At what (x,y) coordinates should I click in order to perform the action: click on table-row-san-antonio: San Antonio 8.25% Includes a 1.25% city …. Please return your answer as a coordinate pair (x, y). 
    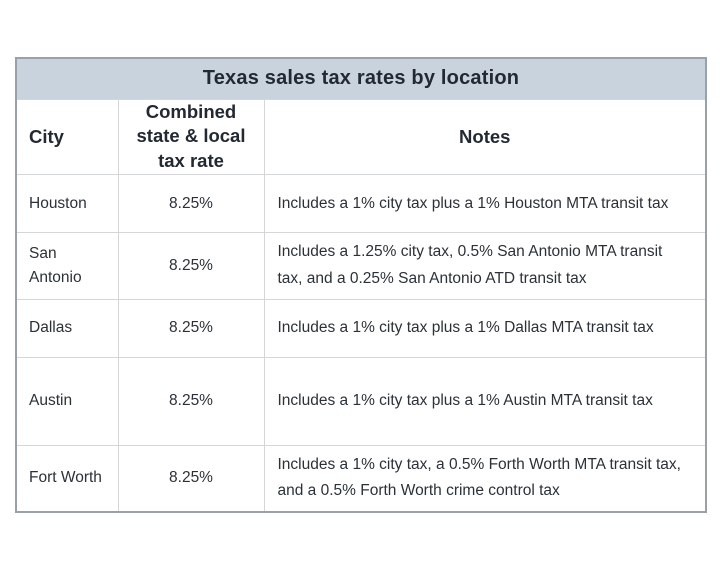
    Looking at the image, I should click on (361, 266).